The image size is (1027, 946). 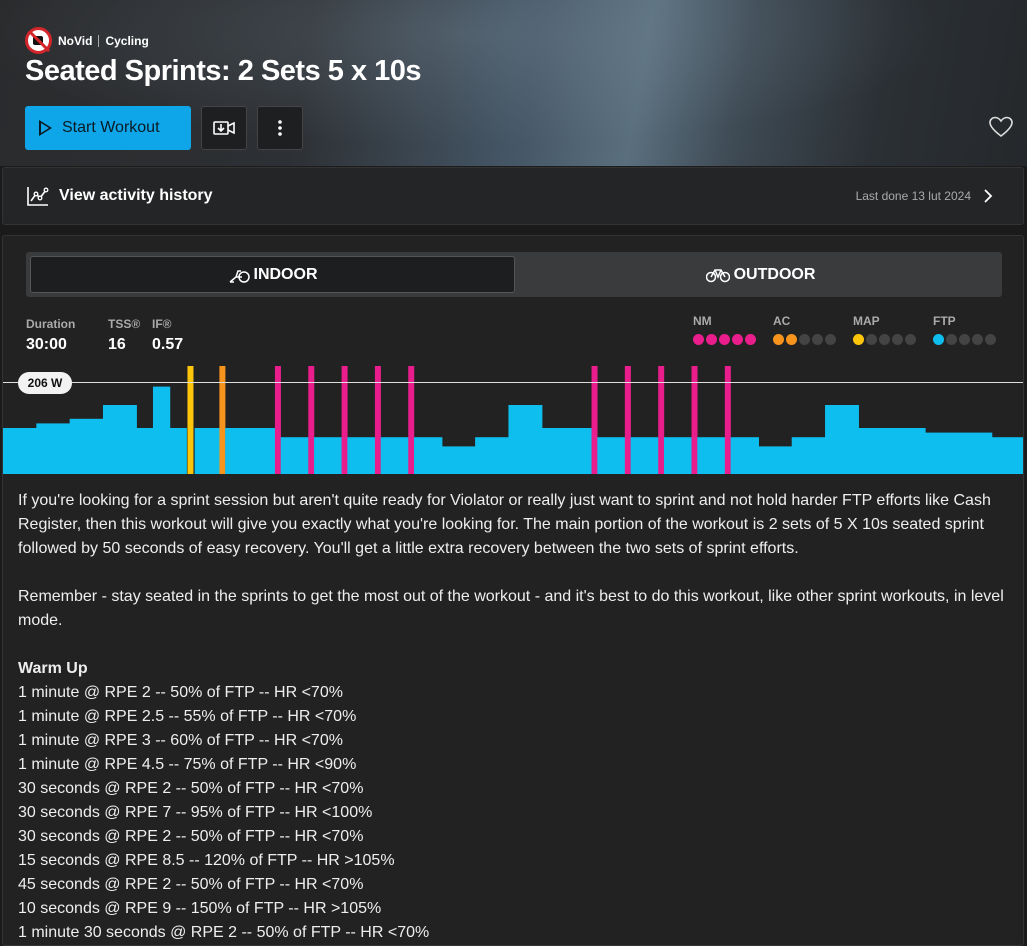 I want to click on zone-ac-label: AC, so click(x=782, y=321).